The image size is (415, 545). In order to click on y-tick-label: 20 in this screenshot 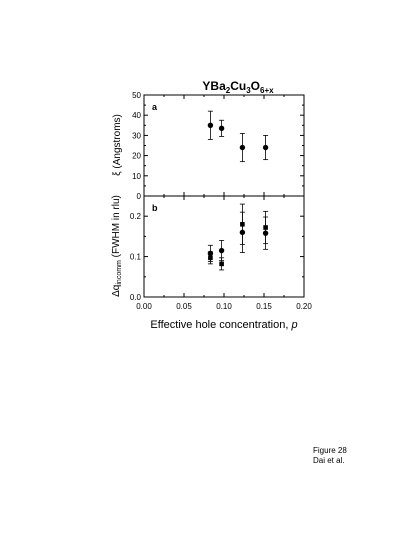, I will do `click(136, 156)`.